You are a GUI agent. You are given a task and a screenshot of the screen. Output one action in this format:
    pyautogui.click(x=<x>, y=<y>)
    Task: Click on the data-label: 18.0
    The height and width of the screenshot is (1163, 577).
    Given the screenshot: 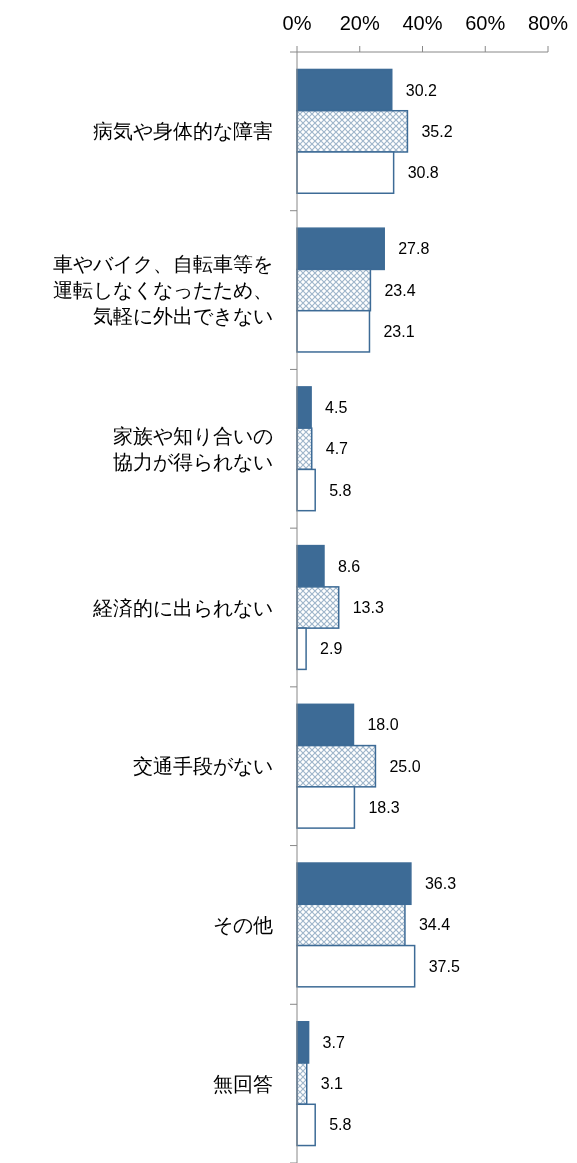 What is the action you would take?
    pyautogui.click(x=383, y=725)
    